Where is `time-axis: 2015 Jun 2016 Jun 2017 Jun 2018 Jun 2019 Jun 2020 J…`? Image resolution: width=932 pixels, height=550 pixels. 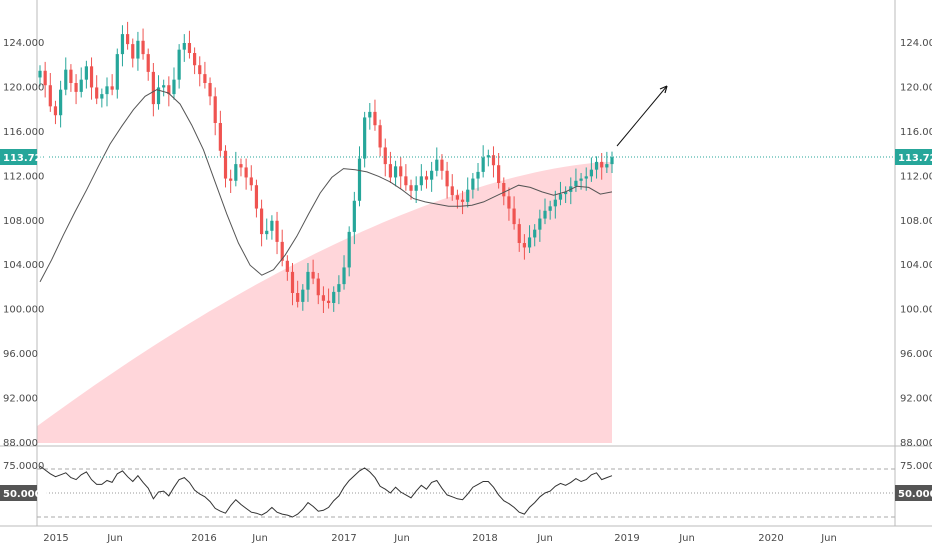
time-axis: 2015 Jun 2016 Jun 2017 Jun 2018 Jun 2019 Jun 2020 J… is located at coordinates (440, 538).